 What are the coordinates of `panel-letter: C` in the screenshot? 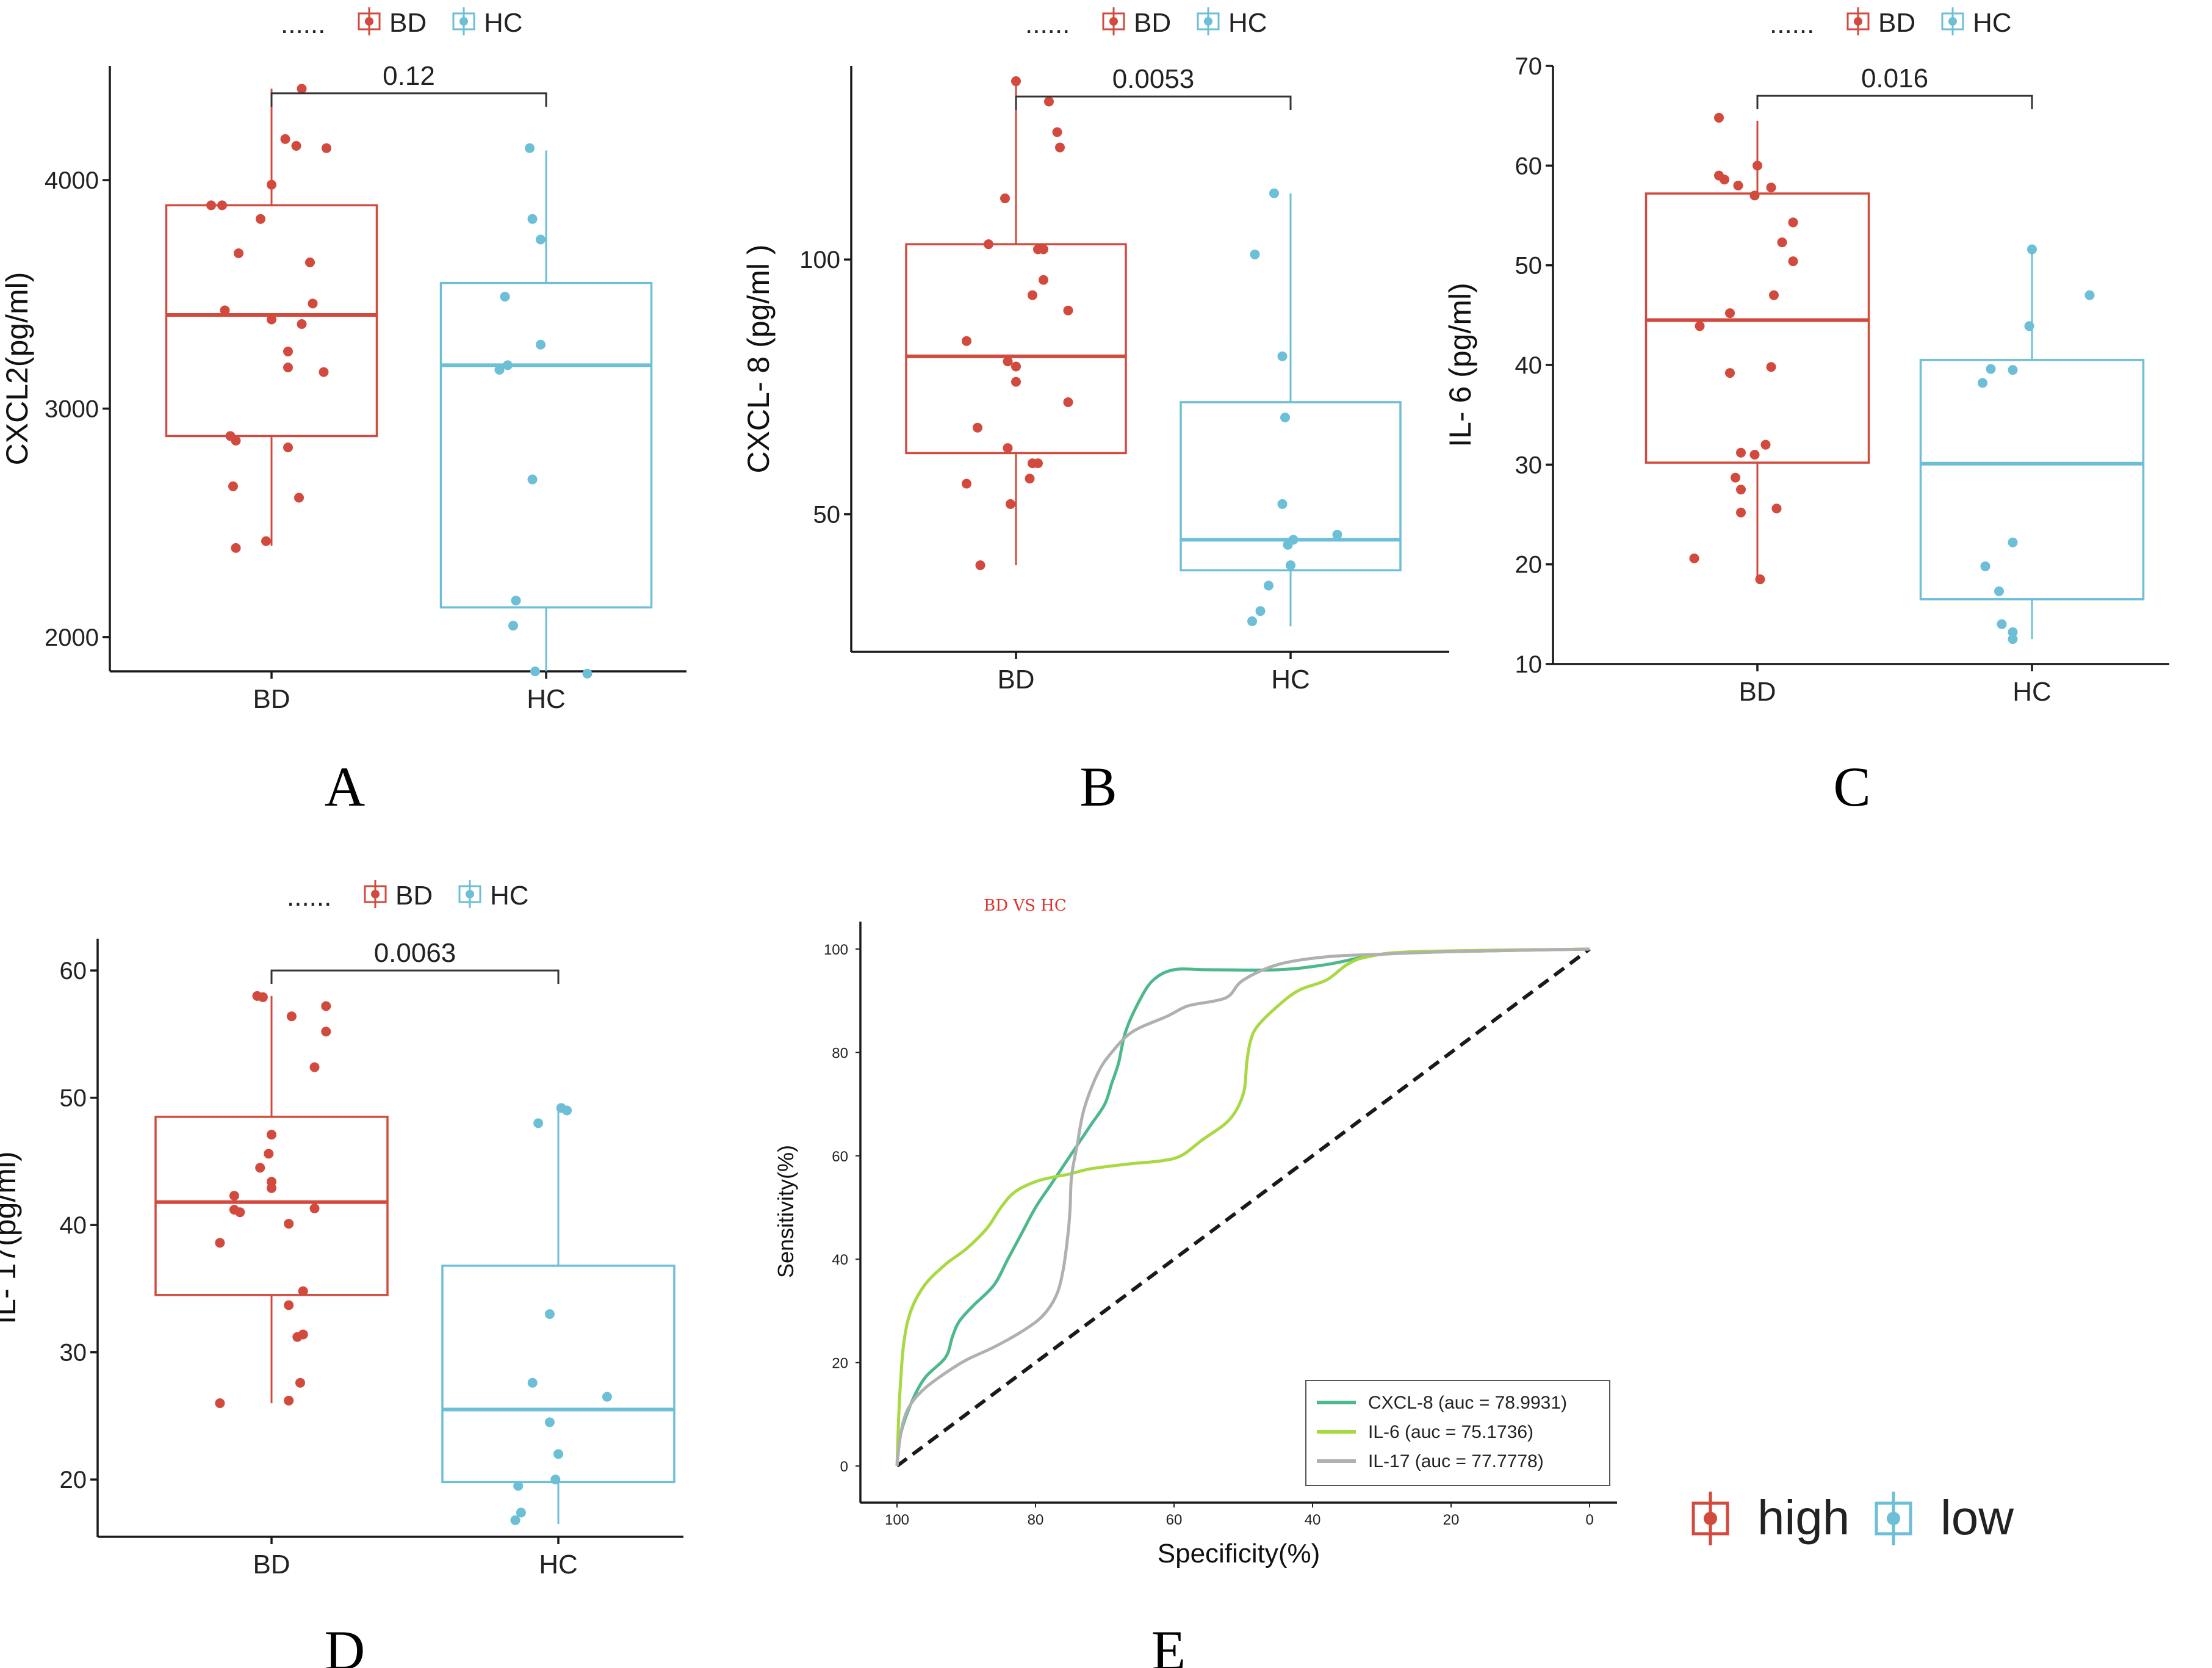 It's located at (1851, 787).